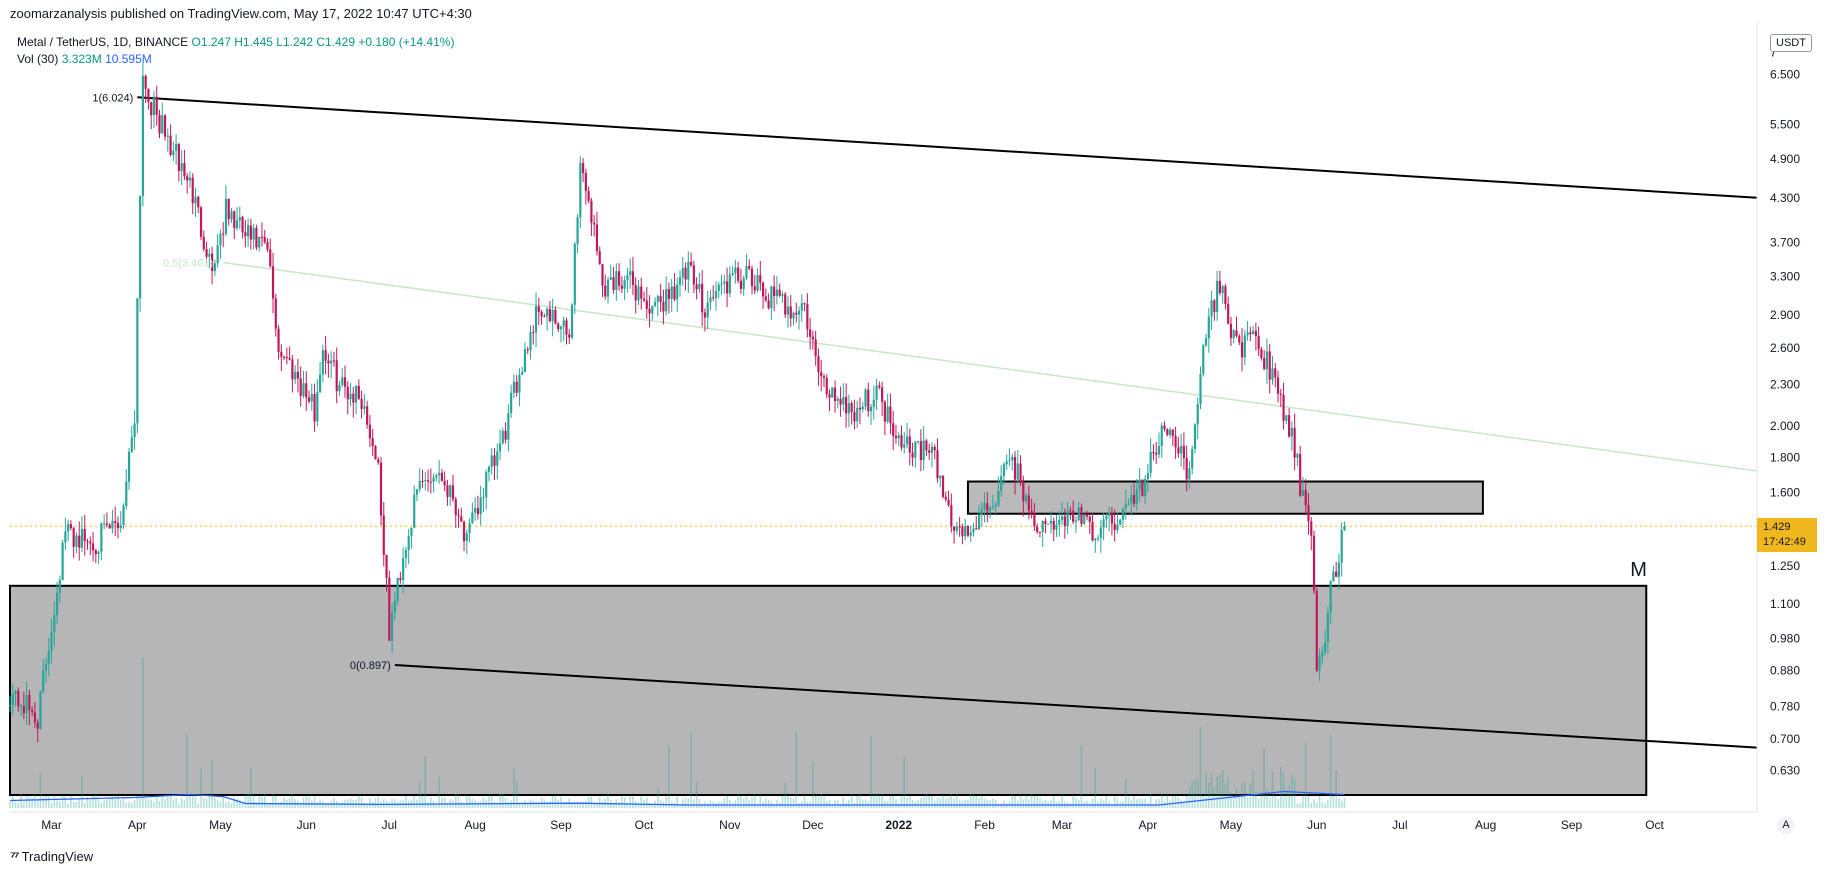  I want to click on time-tick: Jun, so click(1316, 825).